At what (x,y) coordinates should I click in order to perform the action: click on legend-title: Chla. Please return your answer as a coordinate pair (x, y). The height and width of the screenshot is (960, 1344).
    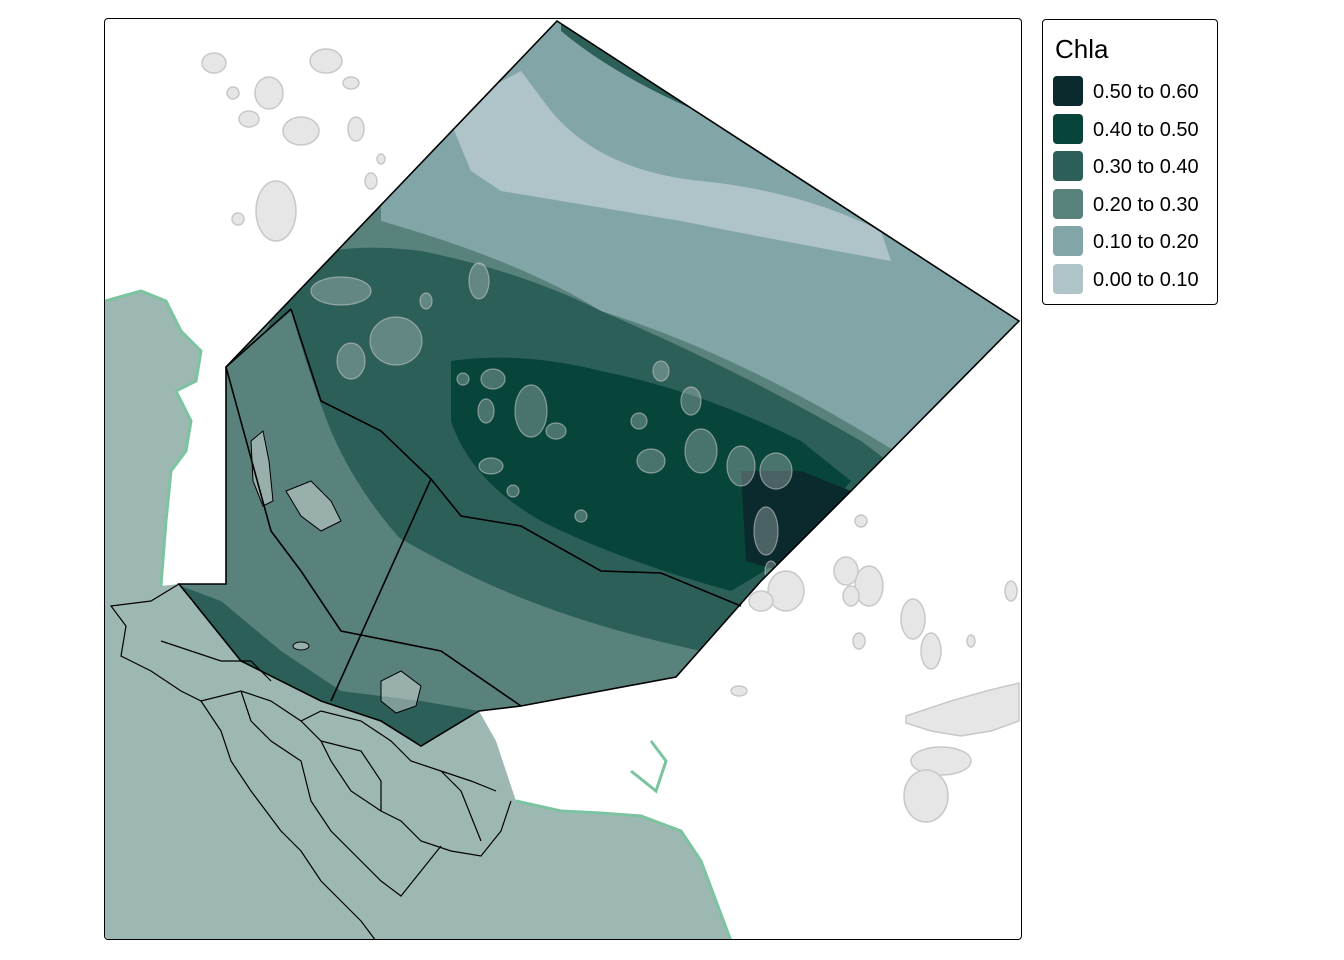
    Looking at the image, I should click on (1082, 49).